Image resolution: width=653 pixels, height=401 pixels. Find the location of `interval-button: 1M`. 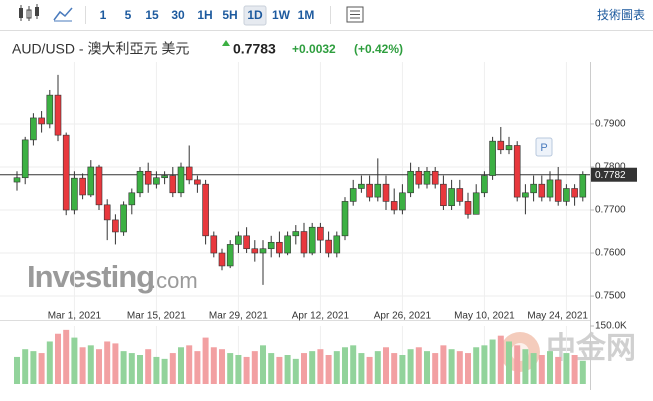

interval-button: 1M is located at coordinates (306, 15).